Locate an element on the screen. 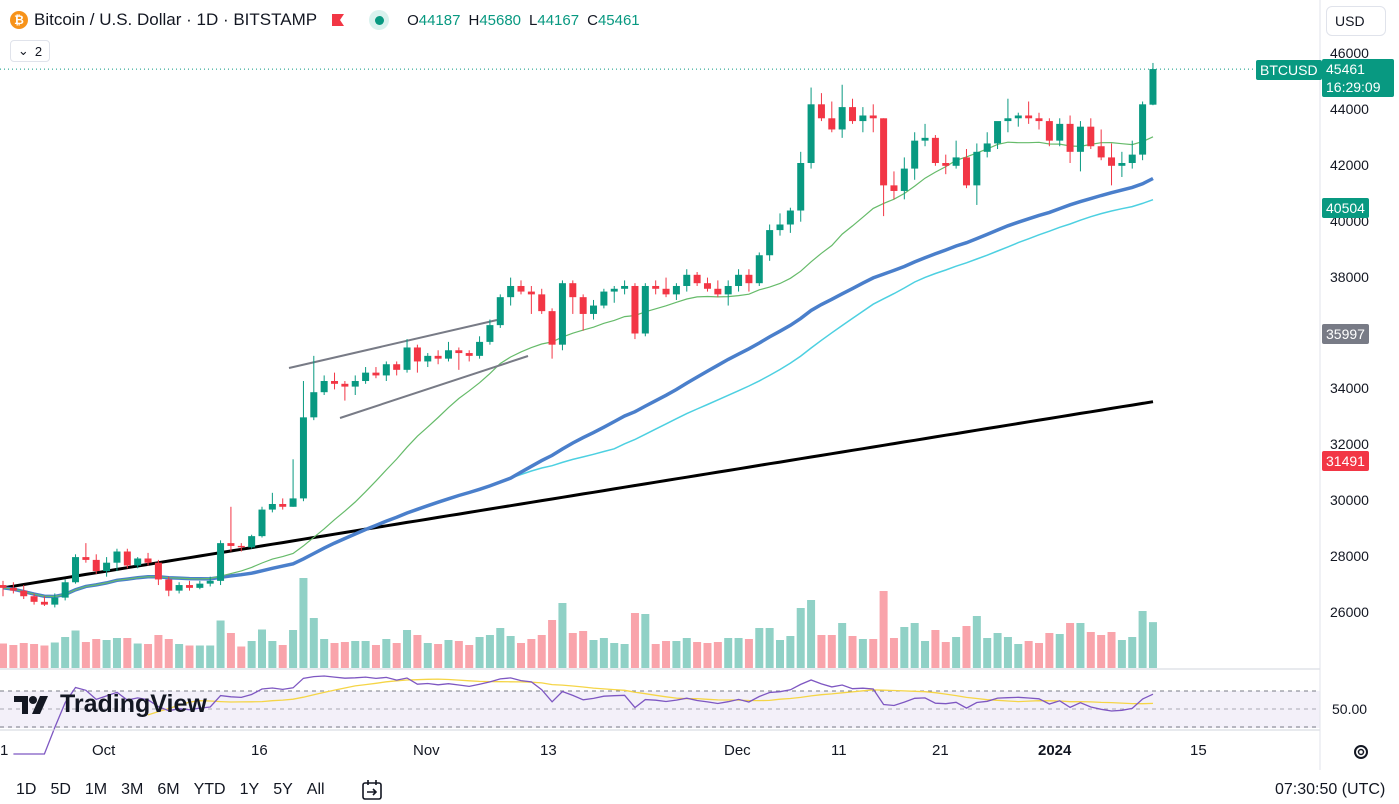 The width and height of the screenshot is (1399, 804). timeframe-toolbar: 1D 5D 1M 3M 6M YTD 1Y 5Y All is located at coordinates (170, 790).